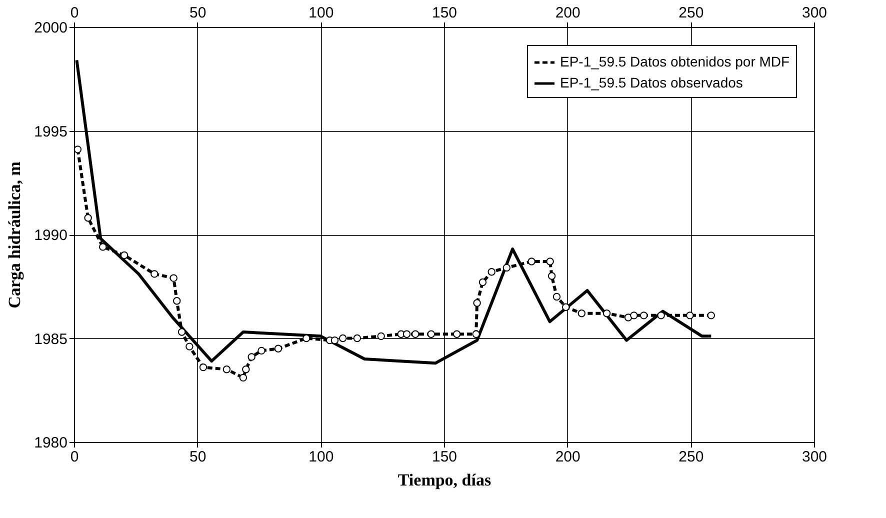 Image resolution: width=886 pixels, height=518 pixels. Describe the element at coordinates (675, 62) in the screenshot. I see `legend-label: EP-1_59.5 Datos obtenidos por MDF` at that location.